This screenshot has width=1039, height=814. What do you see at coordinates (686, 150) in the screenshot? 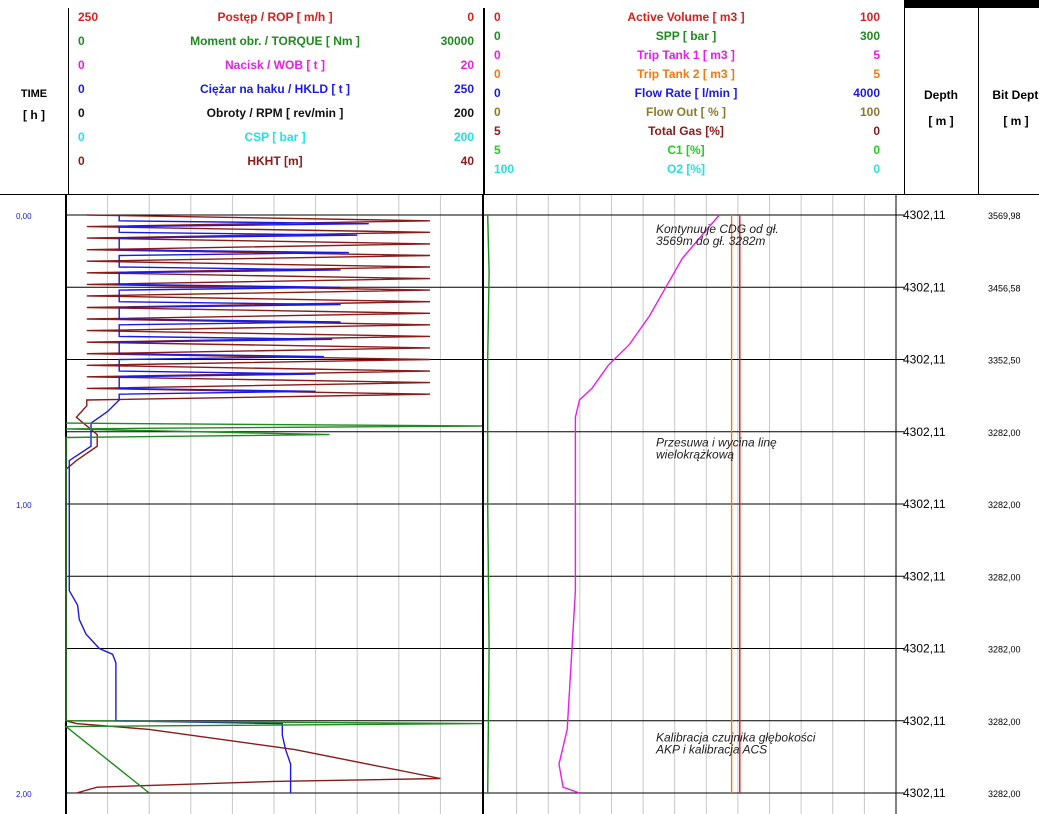
I see `right-label: C1 [%]` at bounding box center [686, 150].